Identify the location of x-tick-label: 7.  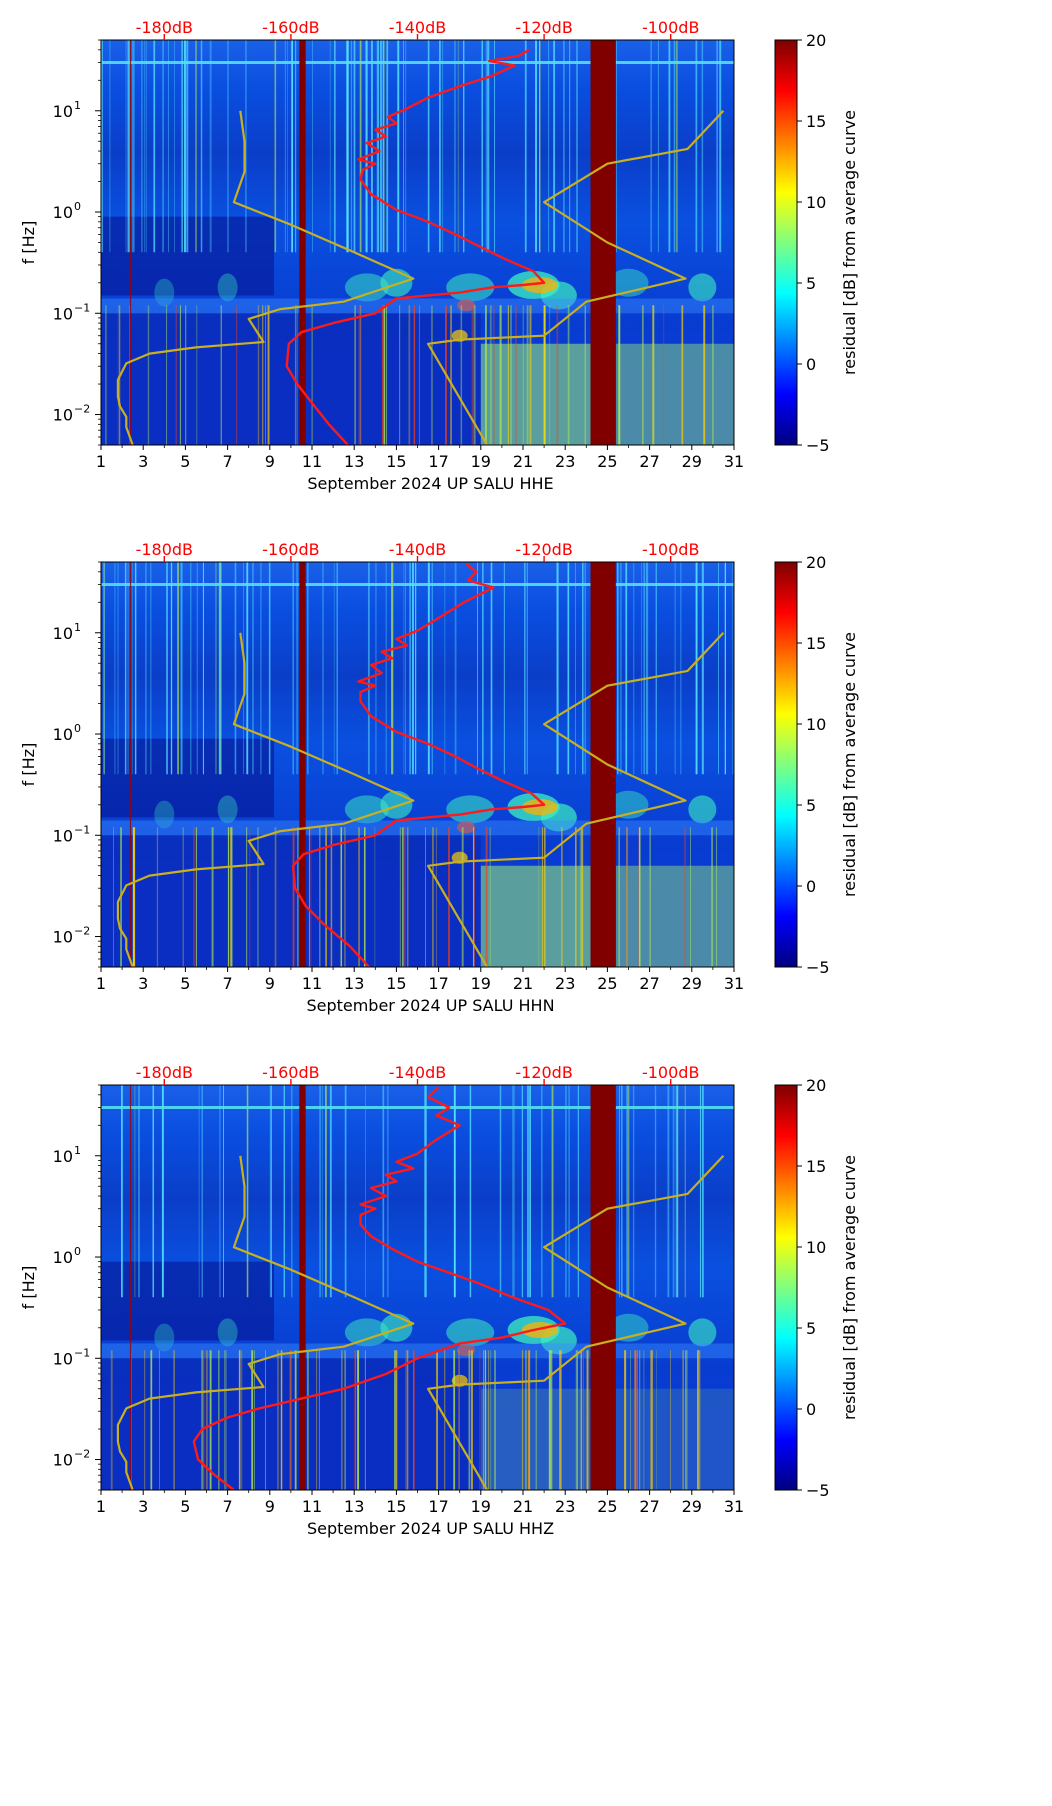
(228, 983).